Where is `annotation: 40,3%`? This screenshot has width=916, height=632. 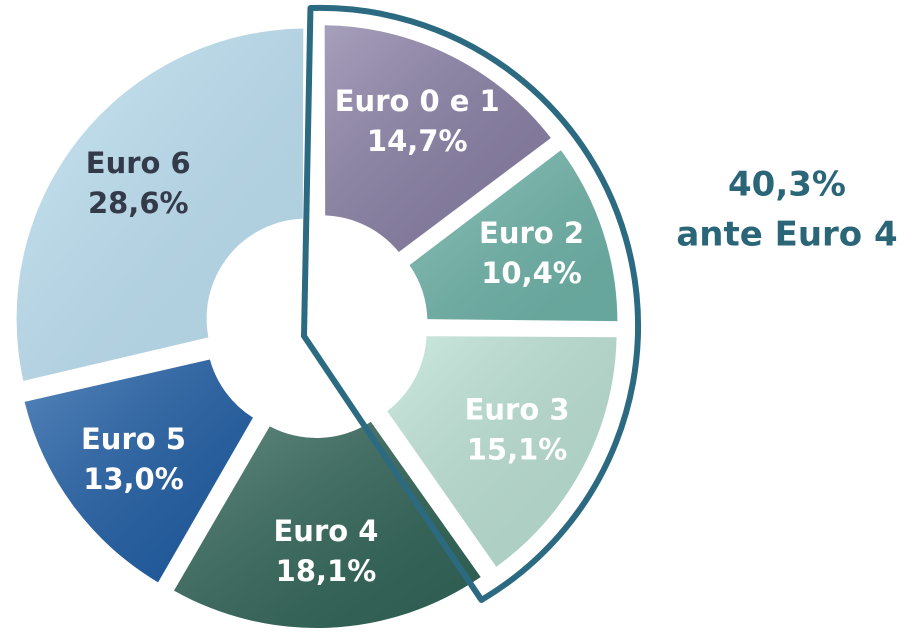 annotation: 40,3% is located at coordinates (787, 185).